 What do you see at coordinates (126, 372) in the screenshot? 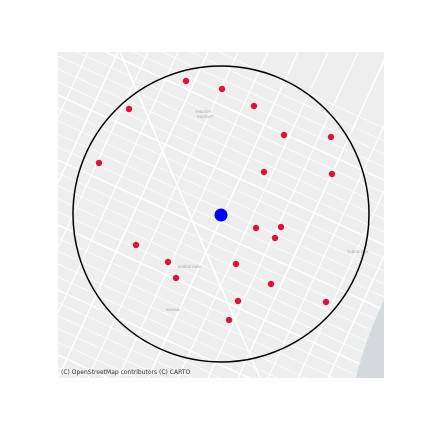
I see `map-attribution: (C) OpenStreetMap contributors (C) CARTO` at bounding box center [126, 372].